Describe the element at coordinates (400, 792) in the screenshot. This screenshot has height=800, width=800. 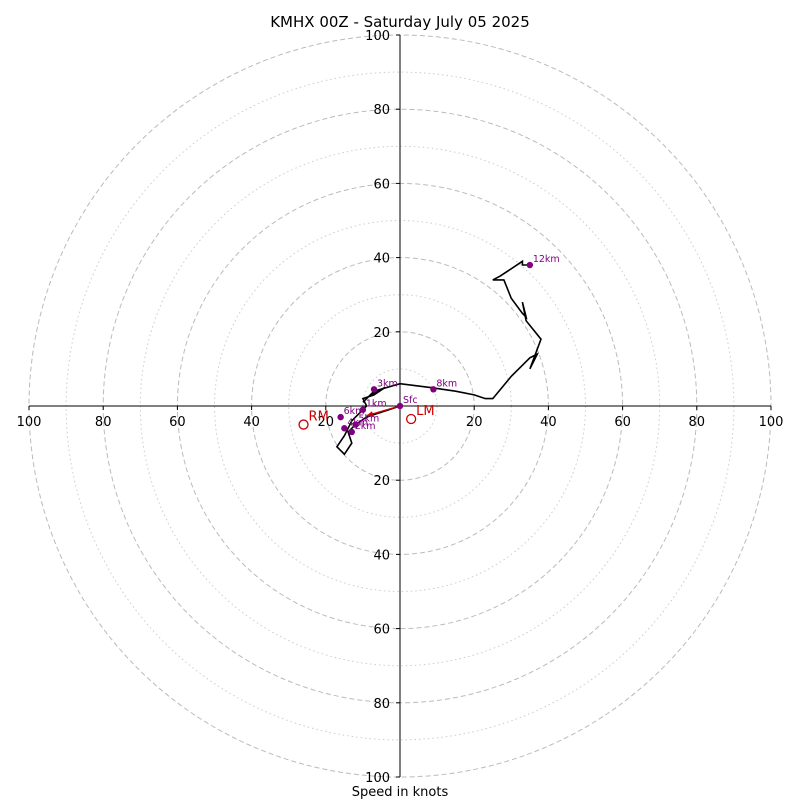
I see `x-axis-label: Speed in knots` at that location.